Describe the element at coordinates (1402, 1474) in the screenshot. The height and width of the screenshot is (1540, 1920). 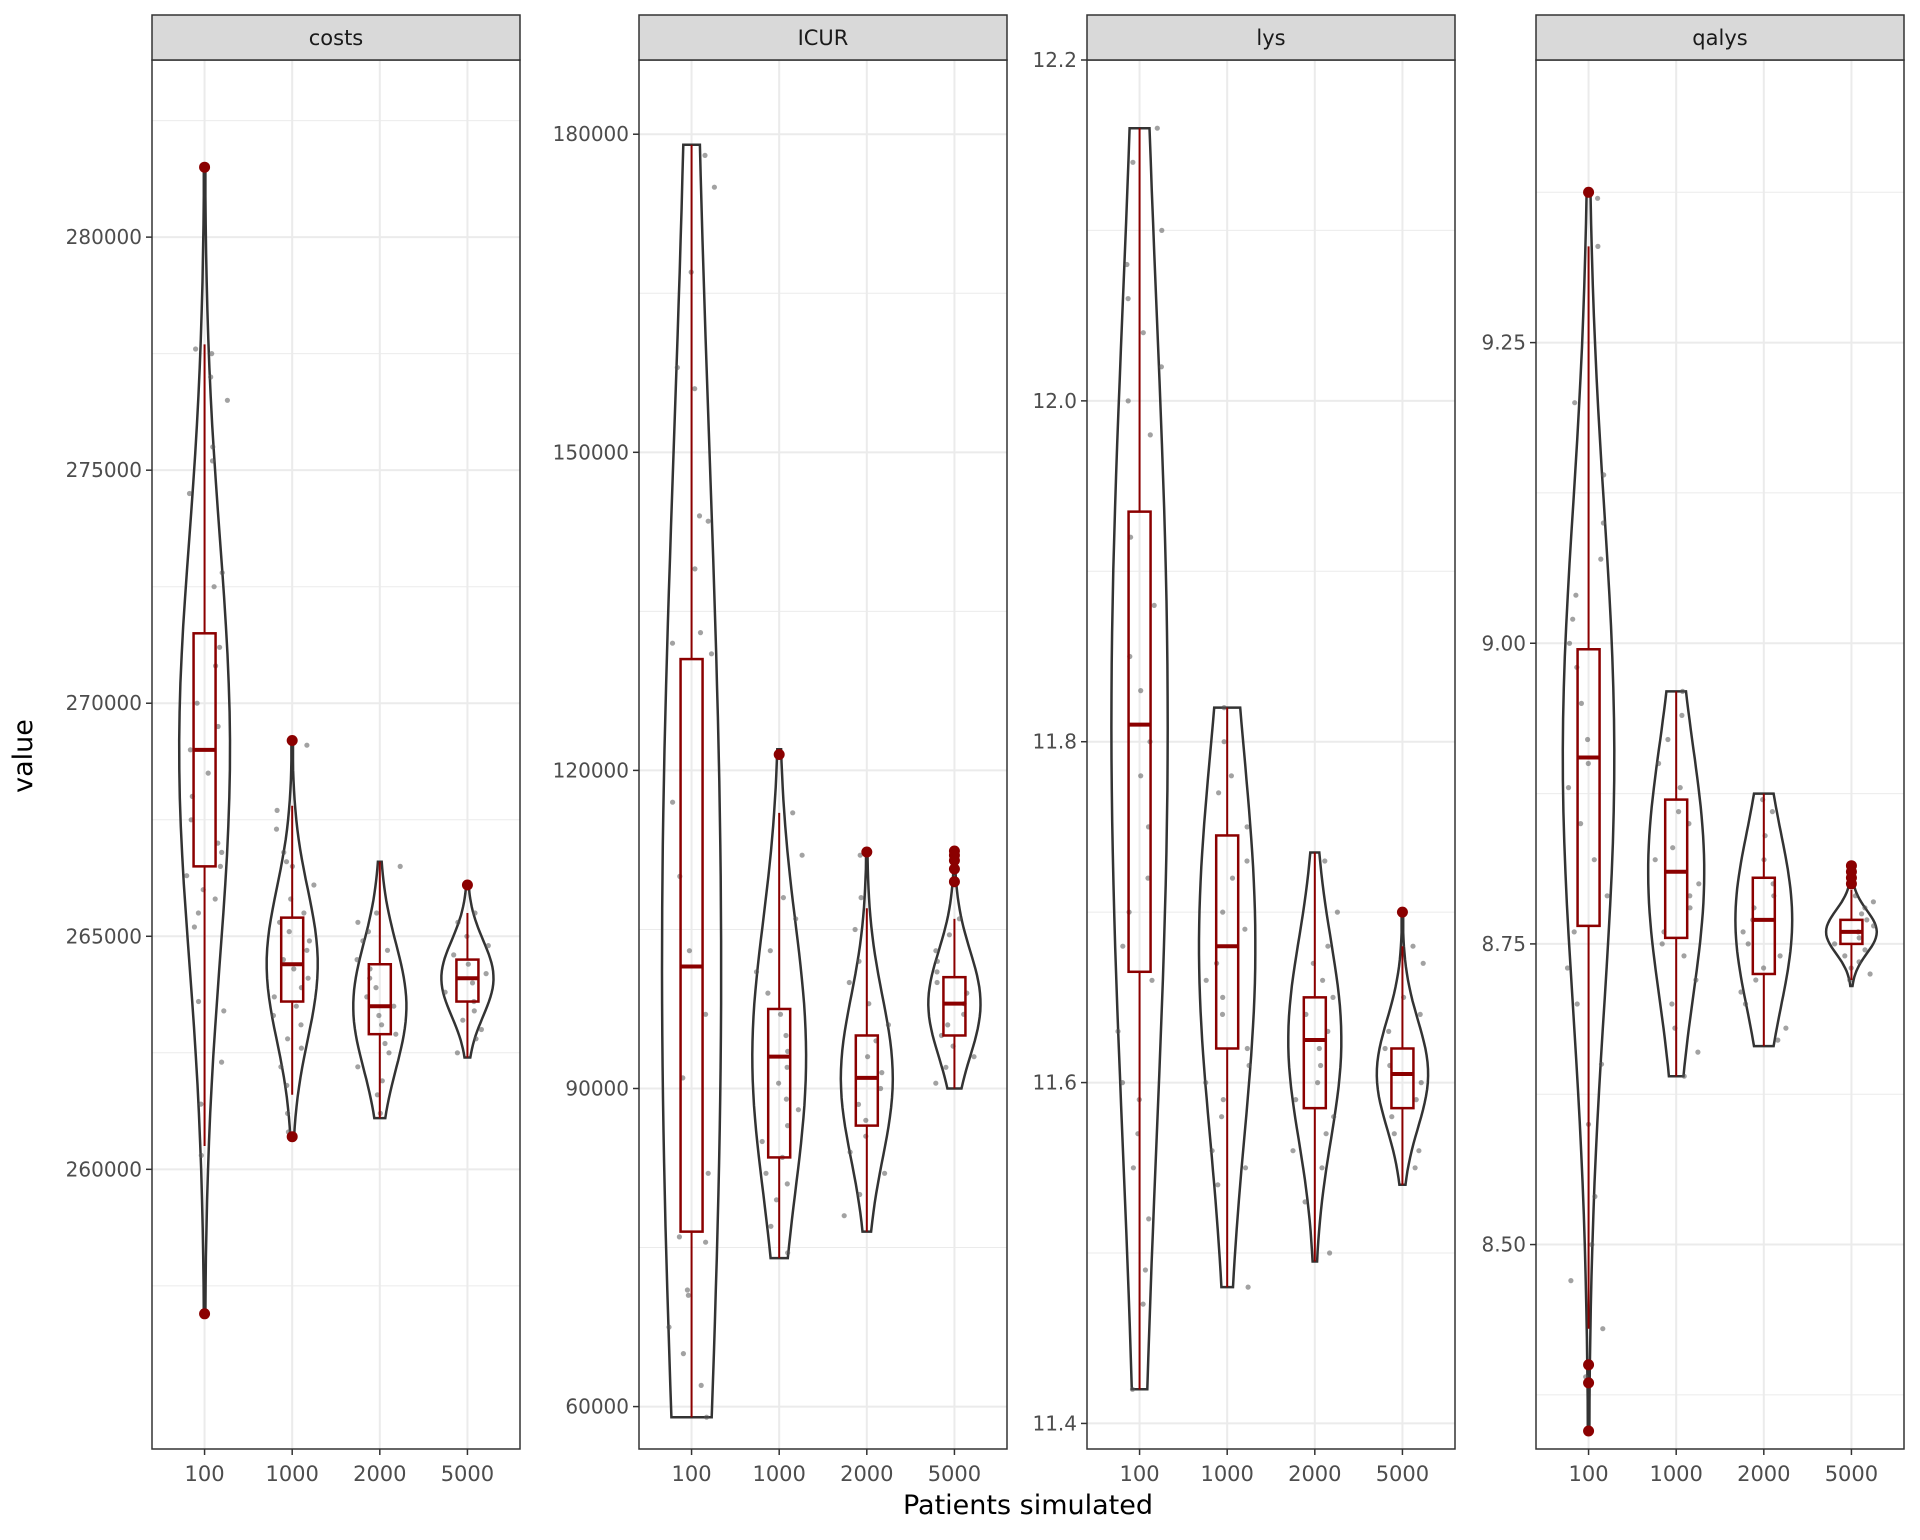
I see `x-tick-label: 5000` at that location.